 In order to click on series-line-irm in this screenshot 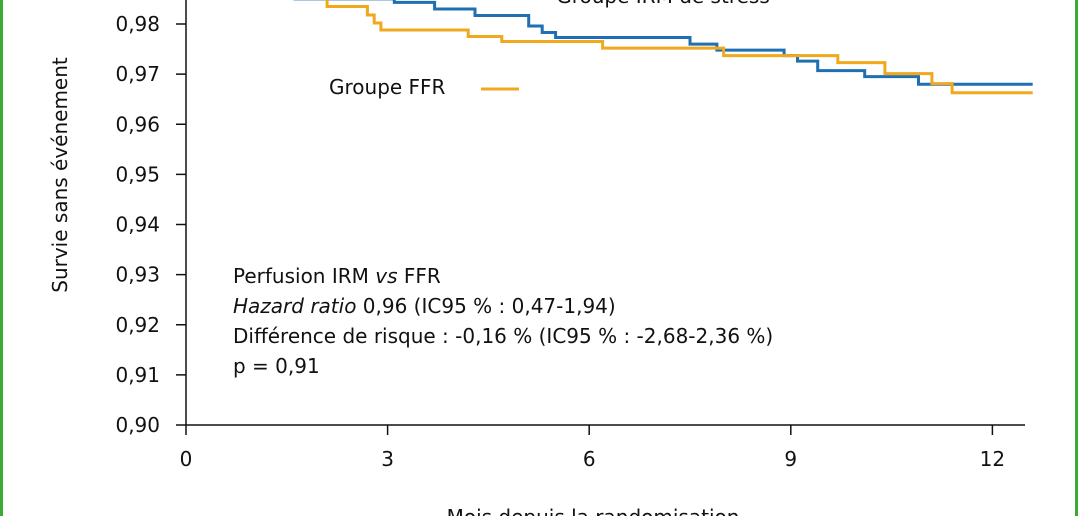, I will do `click(663, 43)`.